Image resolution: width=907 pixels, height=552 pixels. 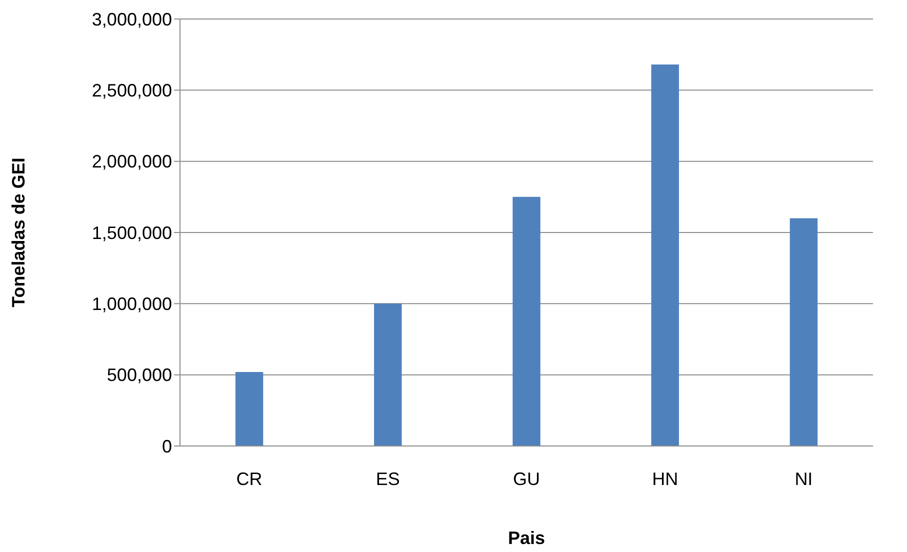 What do you see at coordinates (803, 478) in the screenshot?
I see `x-tick-label: NI` at bounding box center [803, 478].